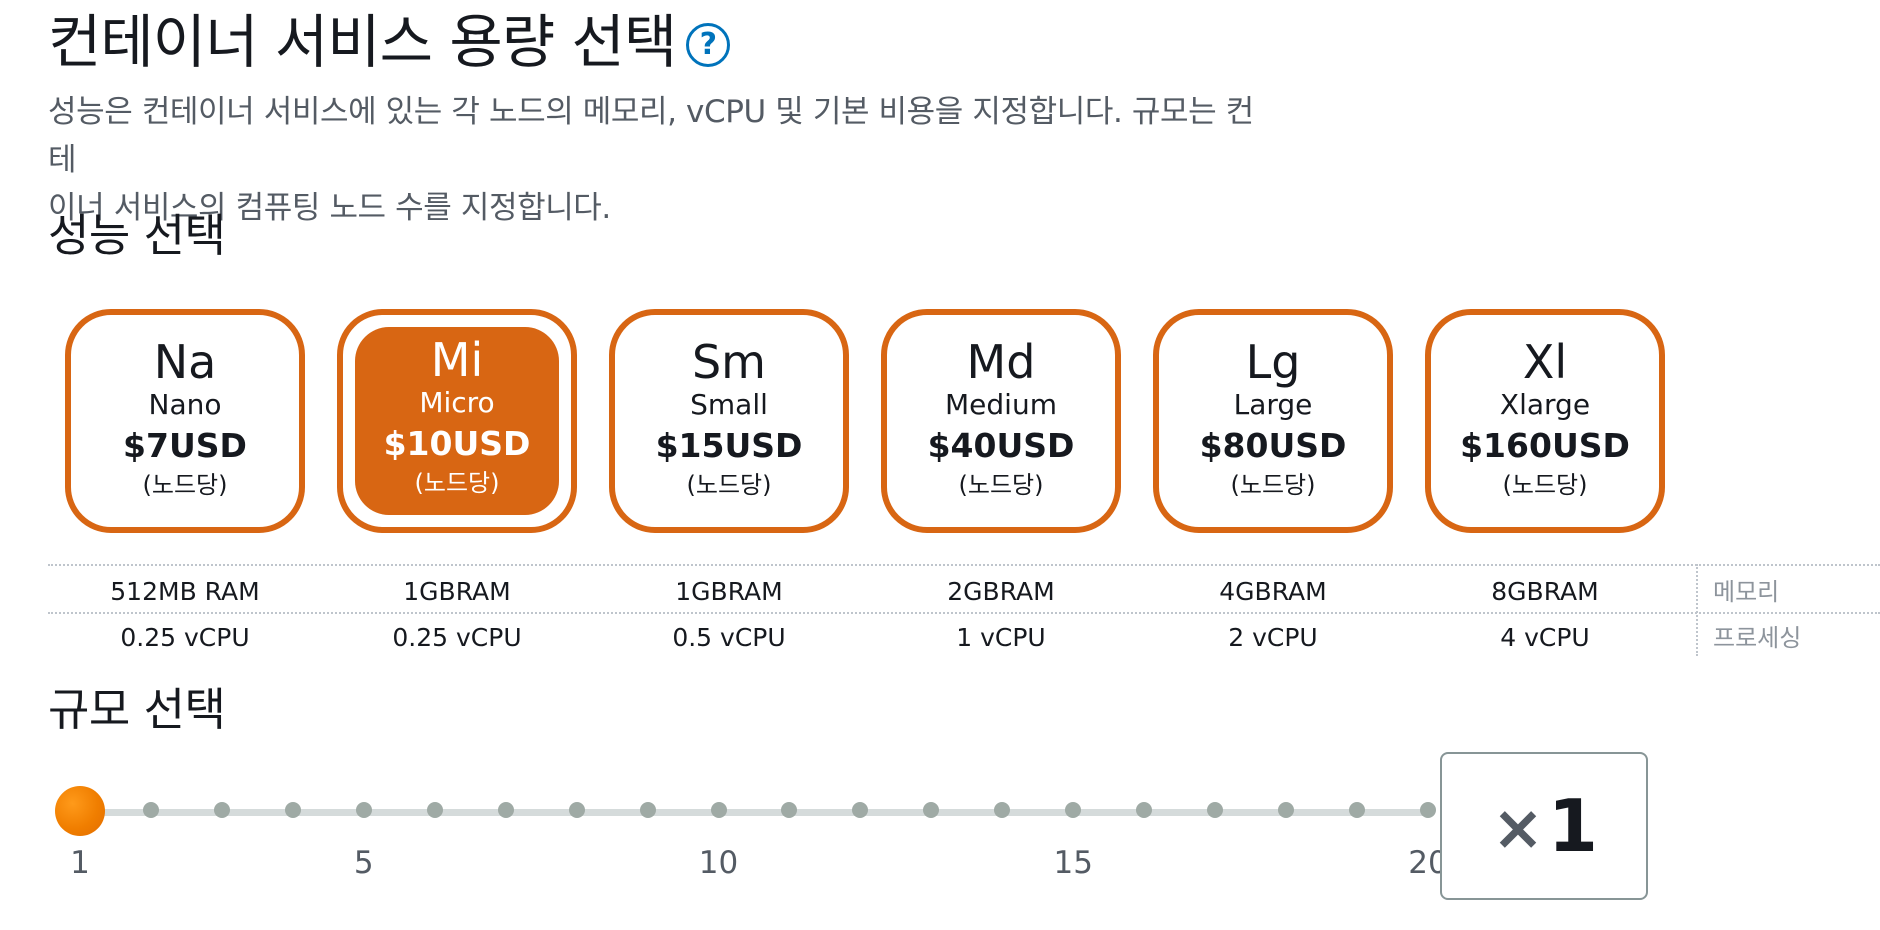 The image size is (1880, 930). Describe the element at coordinates (729, 445) in the screenshot. I see `plan-price: $15USD` at that location.